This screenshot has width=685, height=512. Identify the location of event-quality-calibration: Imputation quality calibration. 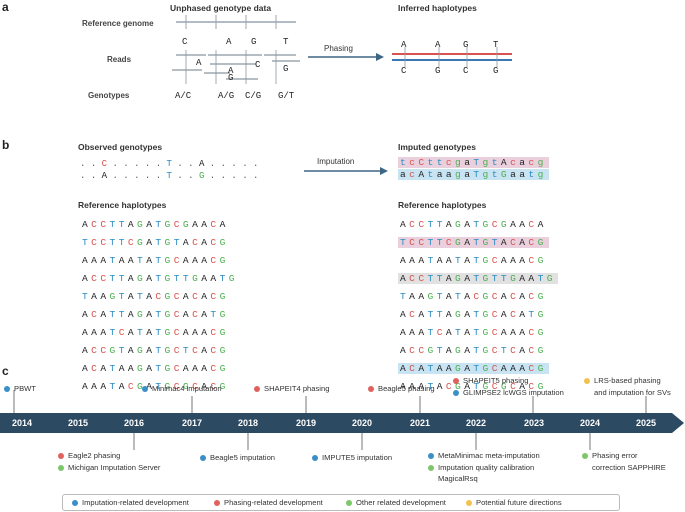
(481, 467).